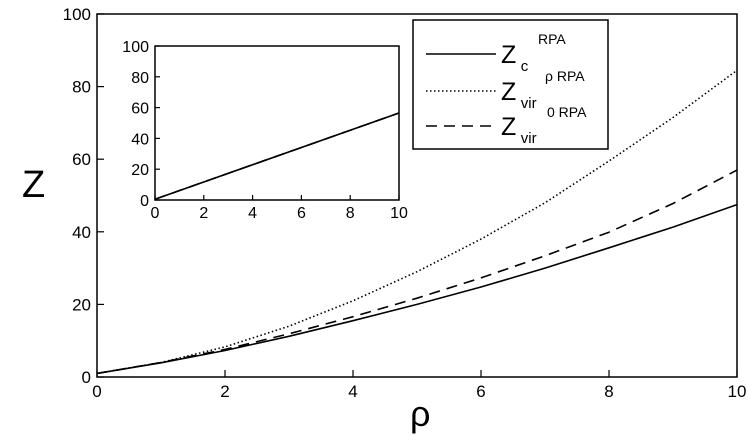  Describe the element at coordinates (350, 213) in the screenshot. I see `inset-x-tick-label: 8` at that location.